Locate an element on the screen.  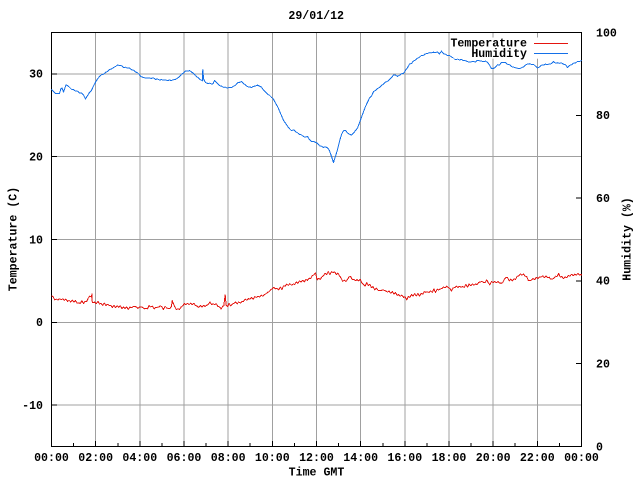
svg-text: 40 is located at coordinates (603, 282).